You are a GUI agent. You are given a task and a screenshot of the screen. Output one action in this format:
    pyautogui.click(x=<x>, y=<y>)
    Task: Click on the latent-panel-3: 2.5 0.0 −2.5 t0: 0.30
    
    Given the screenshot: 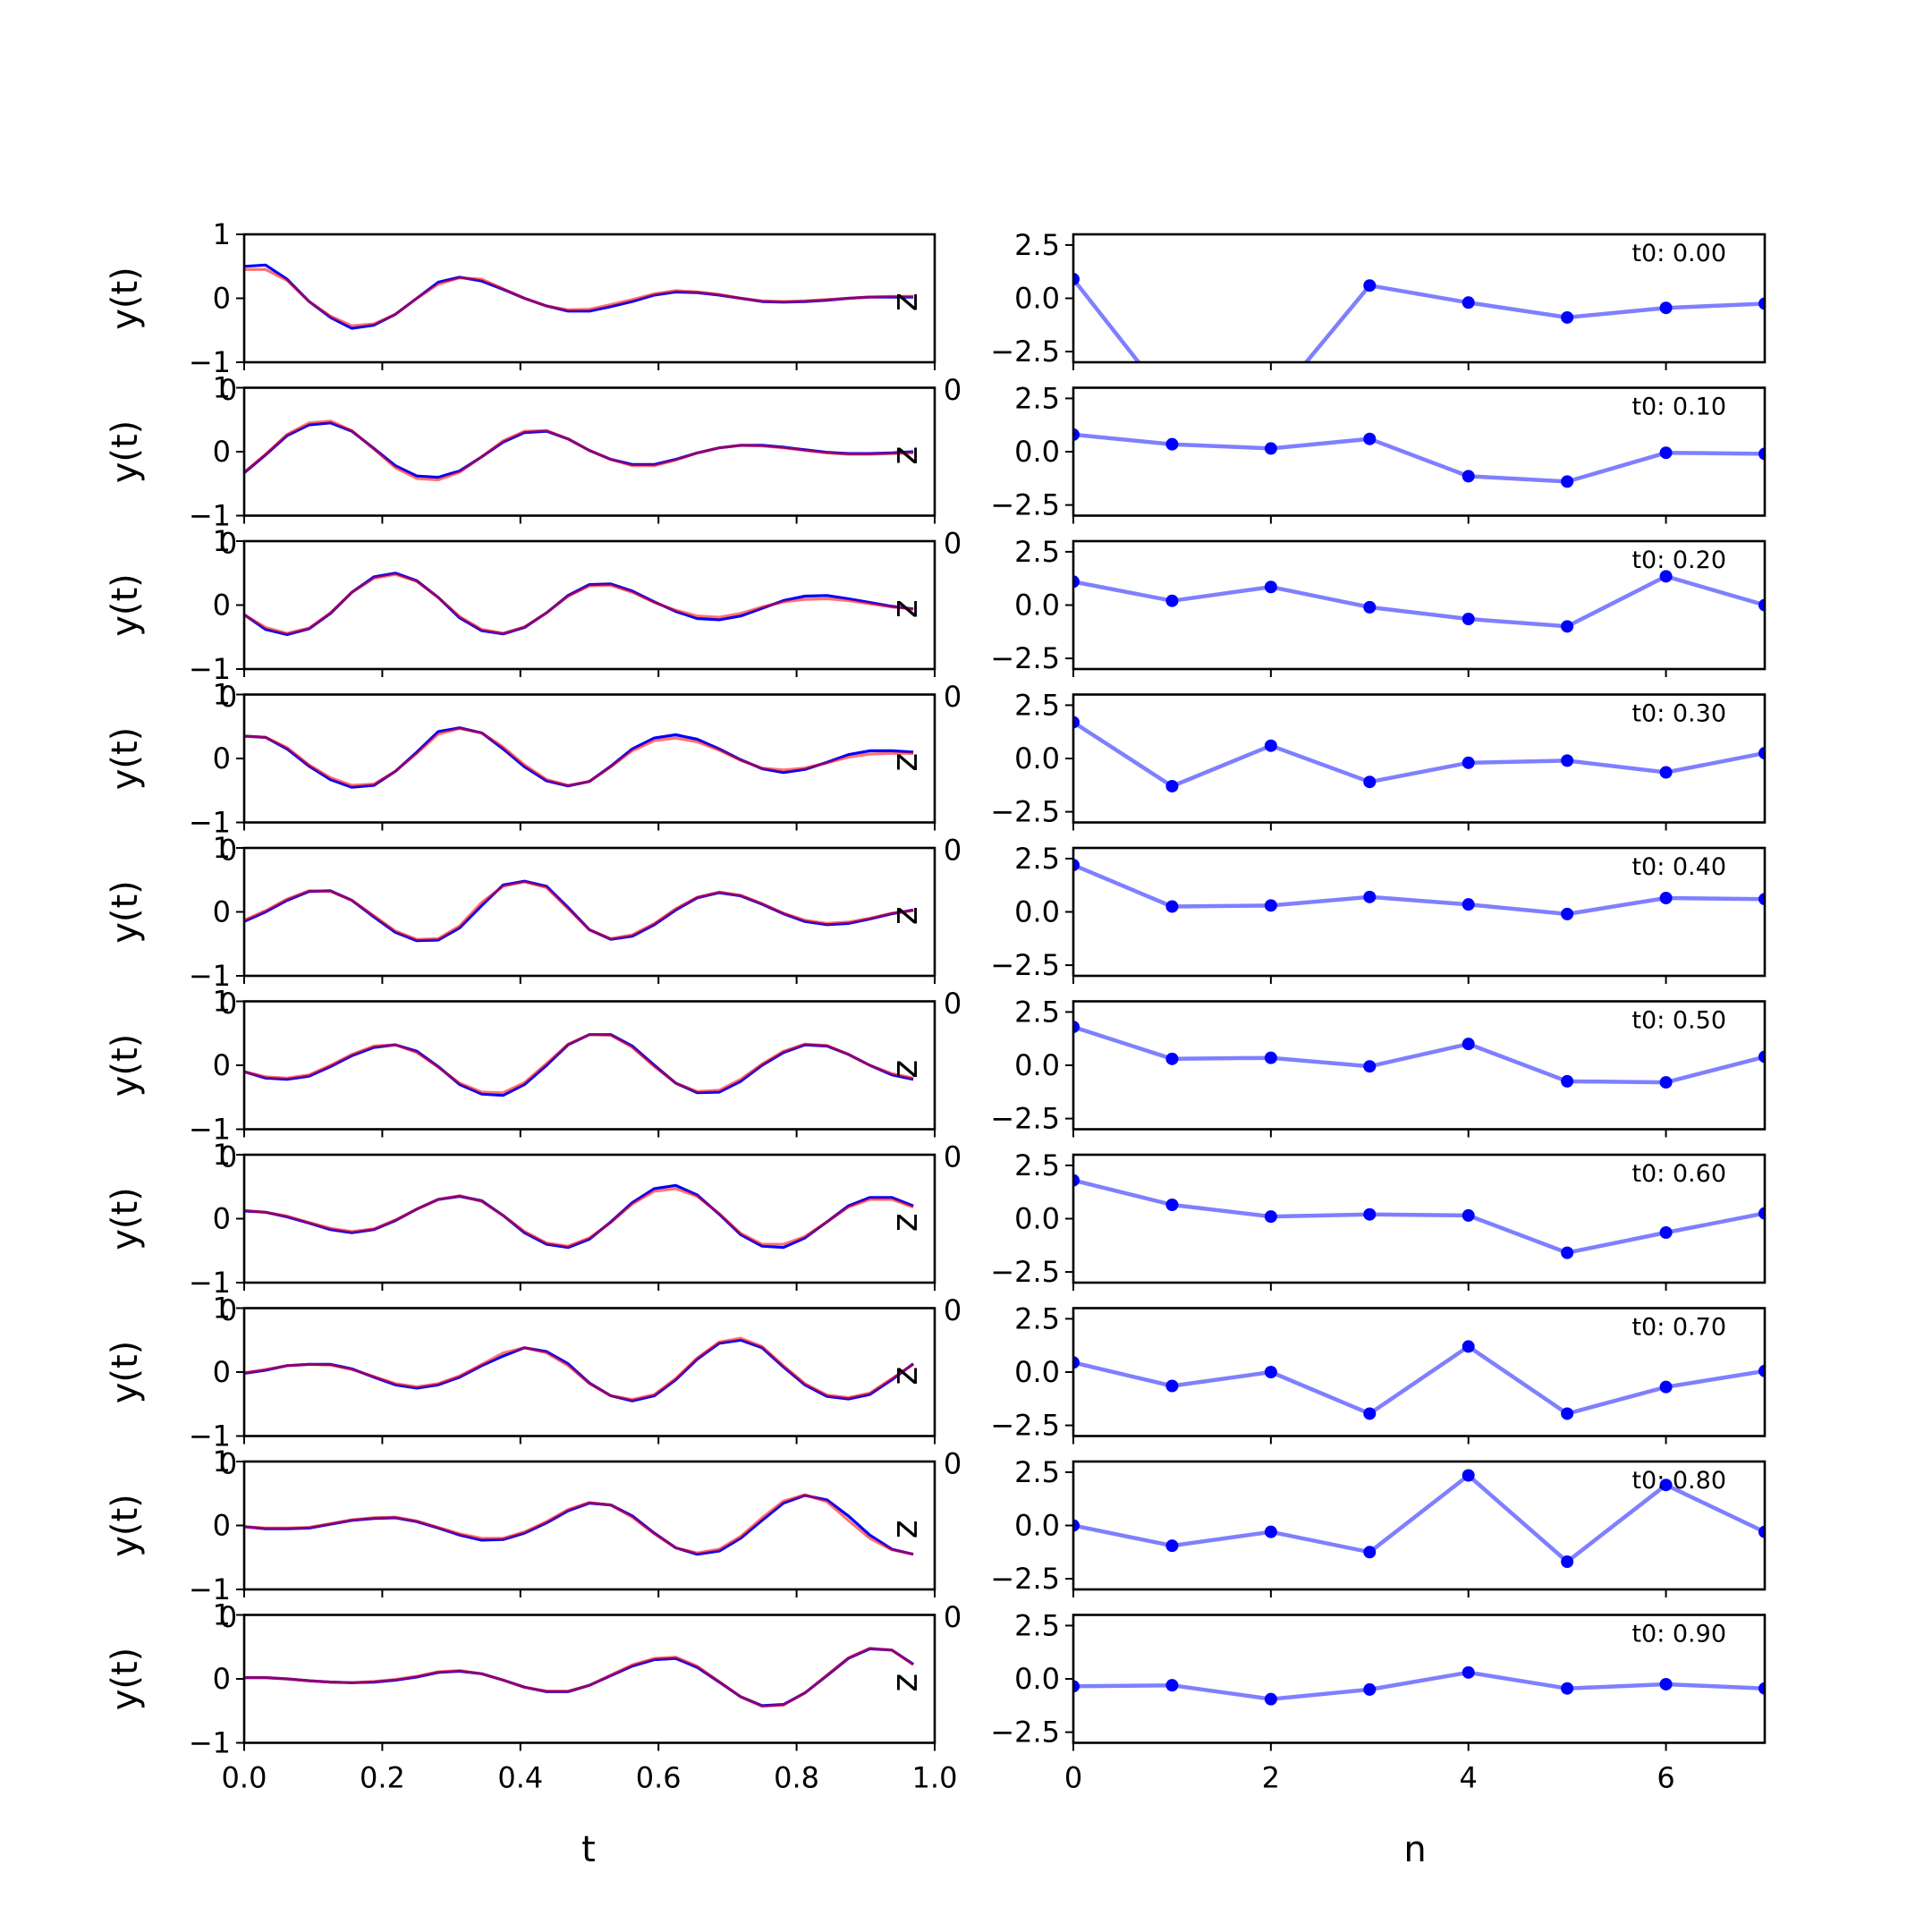 What is the action you would take?
    pyautogui.click(x=1378, y=759)
    